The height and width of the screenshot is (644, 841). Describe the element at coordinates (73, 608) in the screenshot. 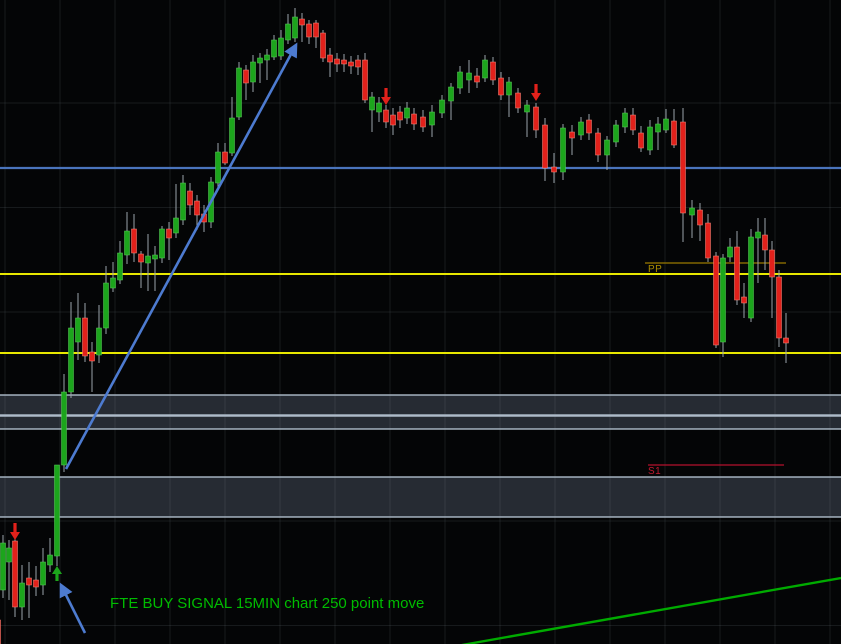

I see `small-blue-pointer-arrow` at that location.